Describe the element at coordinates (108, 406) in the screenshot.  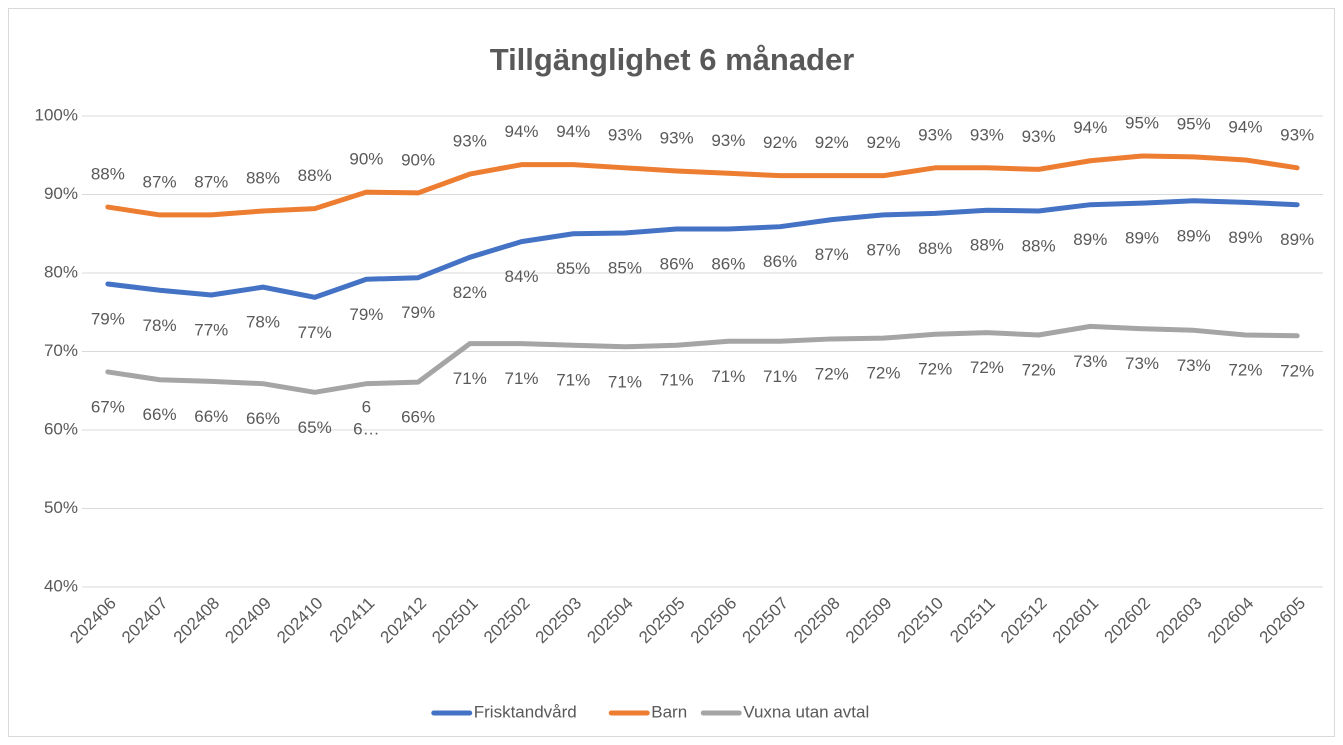
I see `data-label: 67%` at that location.